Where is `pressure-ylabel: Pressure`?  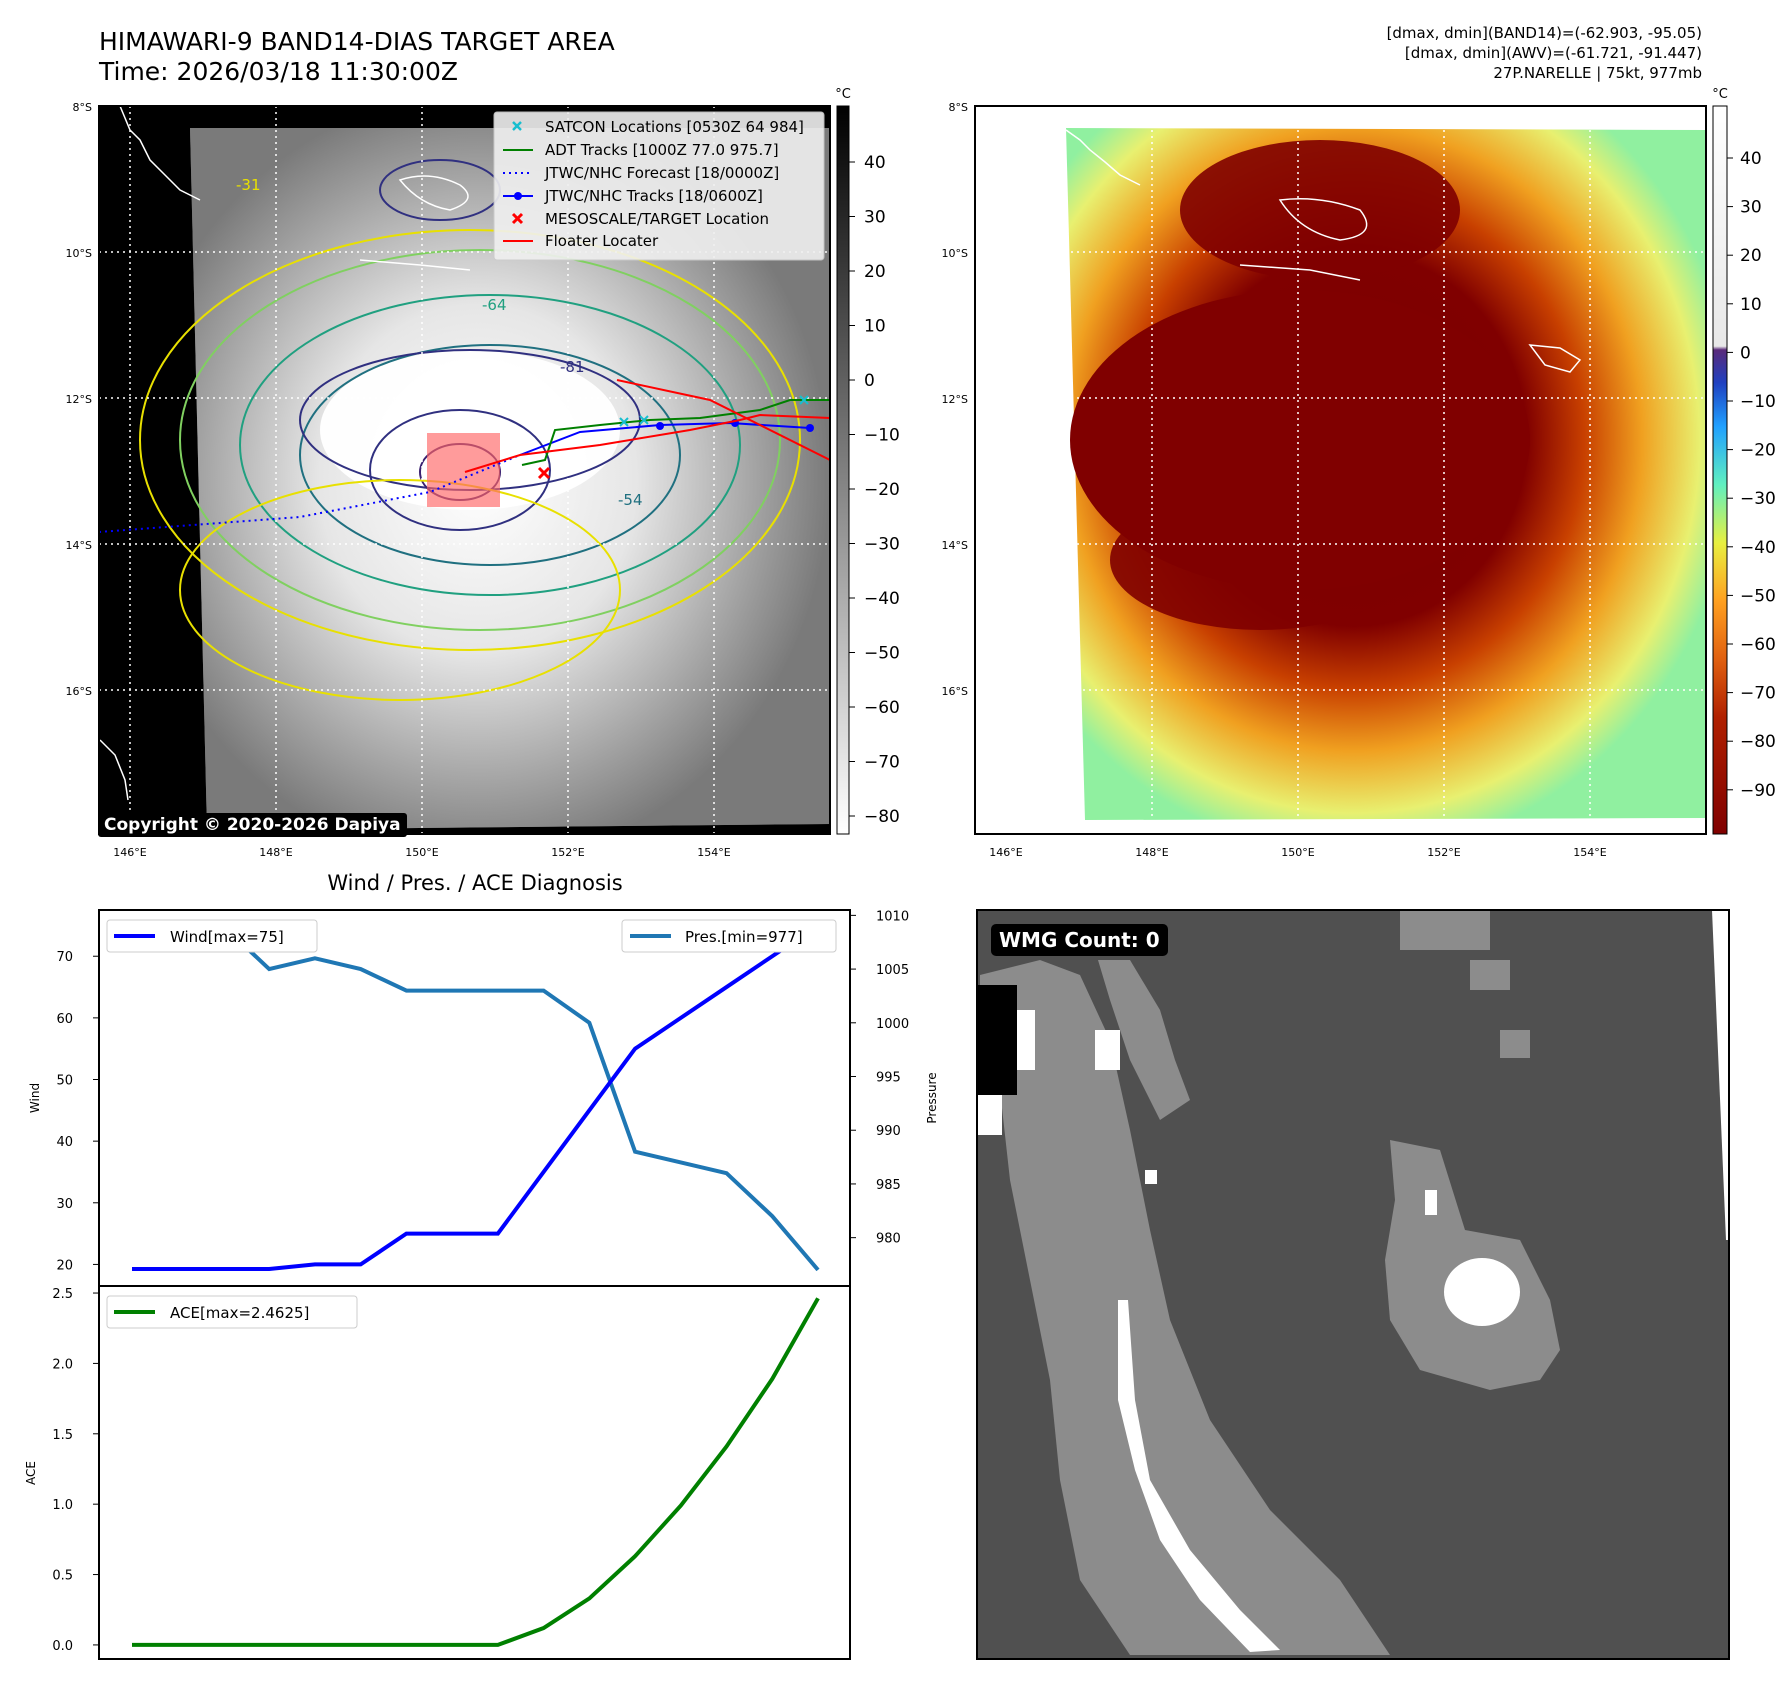
pressure-ylabel: Pressure is located at coordinates (932, 1097).